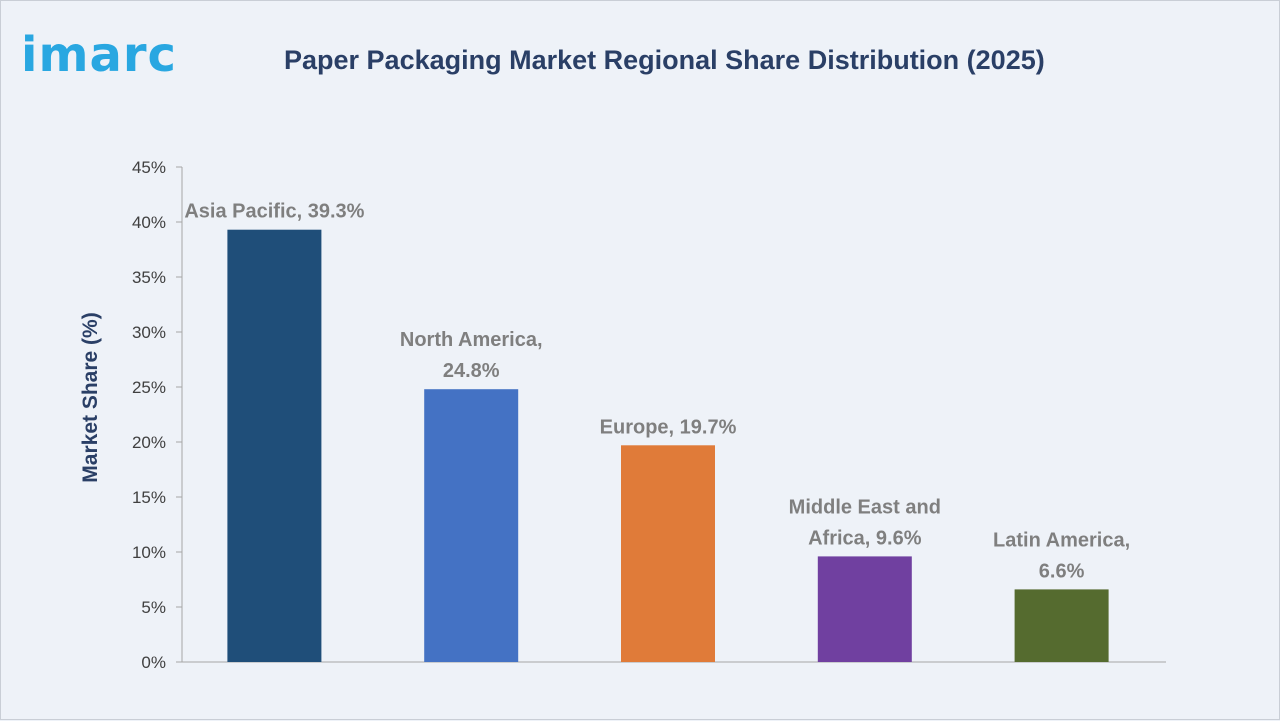 Image resolution: width=1280 pixels, height=721 pixels. Describe the element at coordinates (149, 222) in the screenshot. I see `y-tick-label: 40%` at that location.